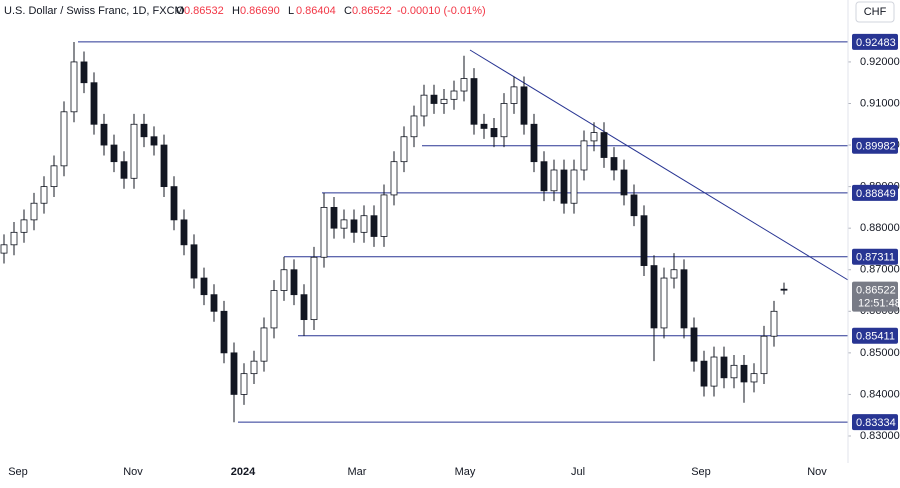 The width and height of the screenshot is (900, 488). Describe the element at coordinates (880, 394) in the screenshot. I see `y-tick-label: 0.84000` at that location.